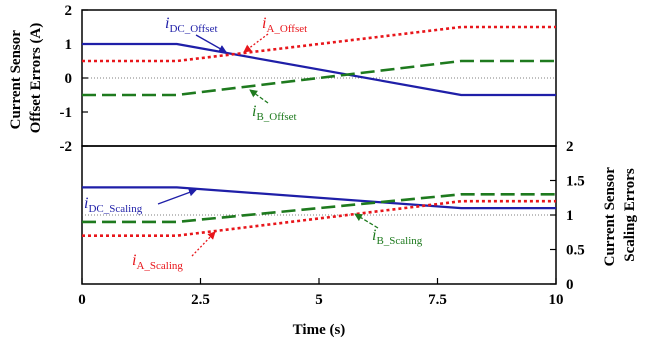 The width and height of the screenshot is (652, 343). What do you see at coordinates (575, 182) in the screenshot?
I see `bottom-y-tick-label: 1.5` at bounding box center [575, 182].